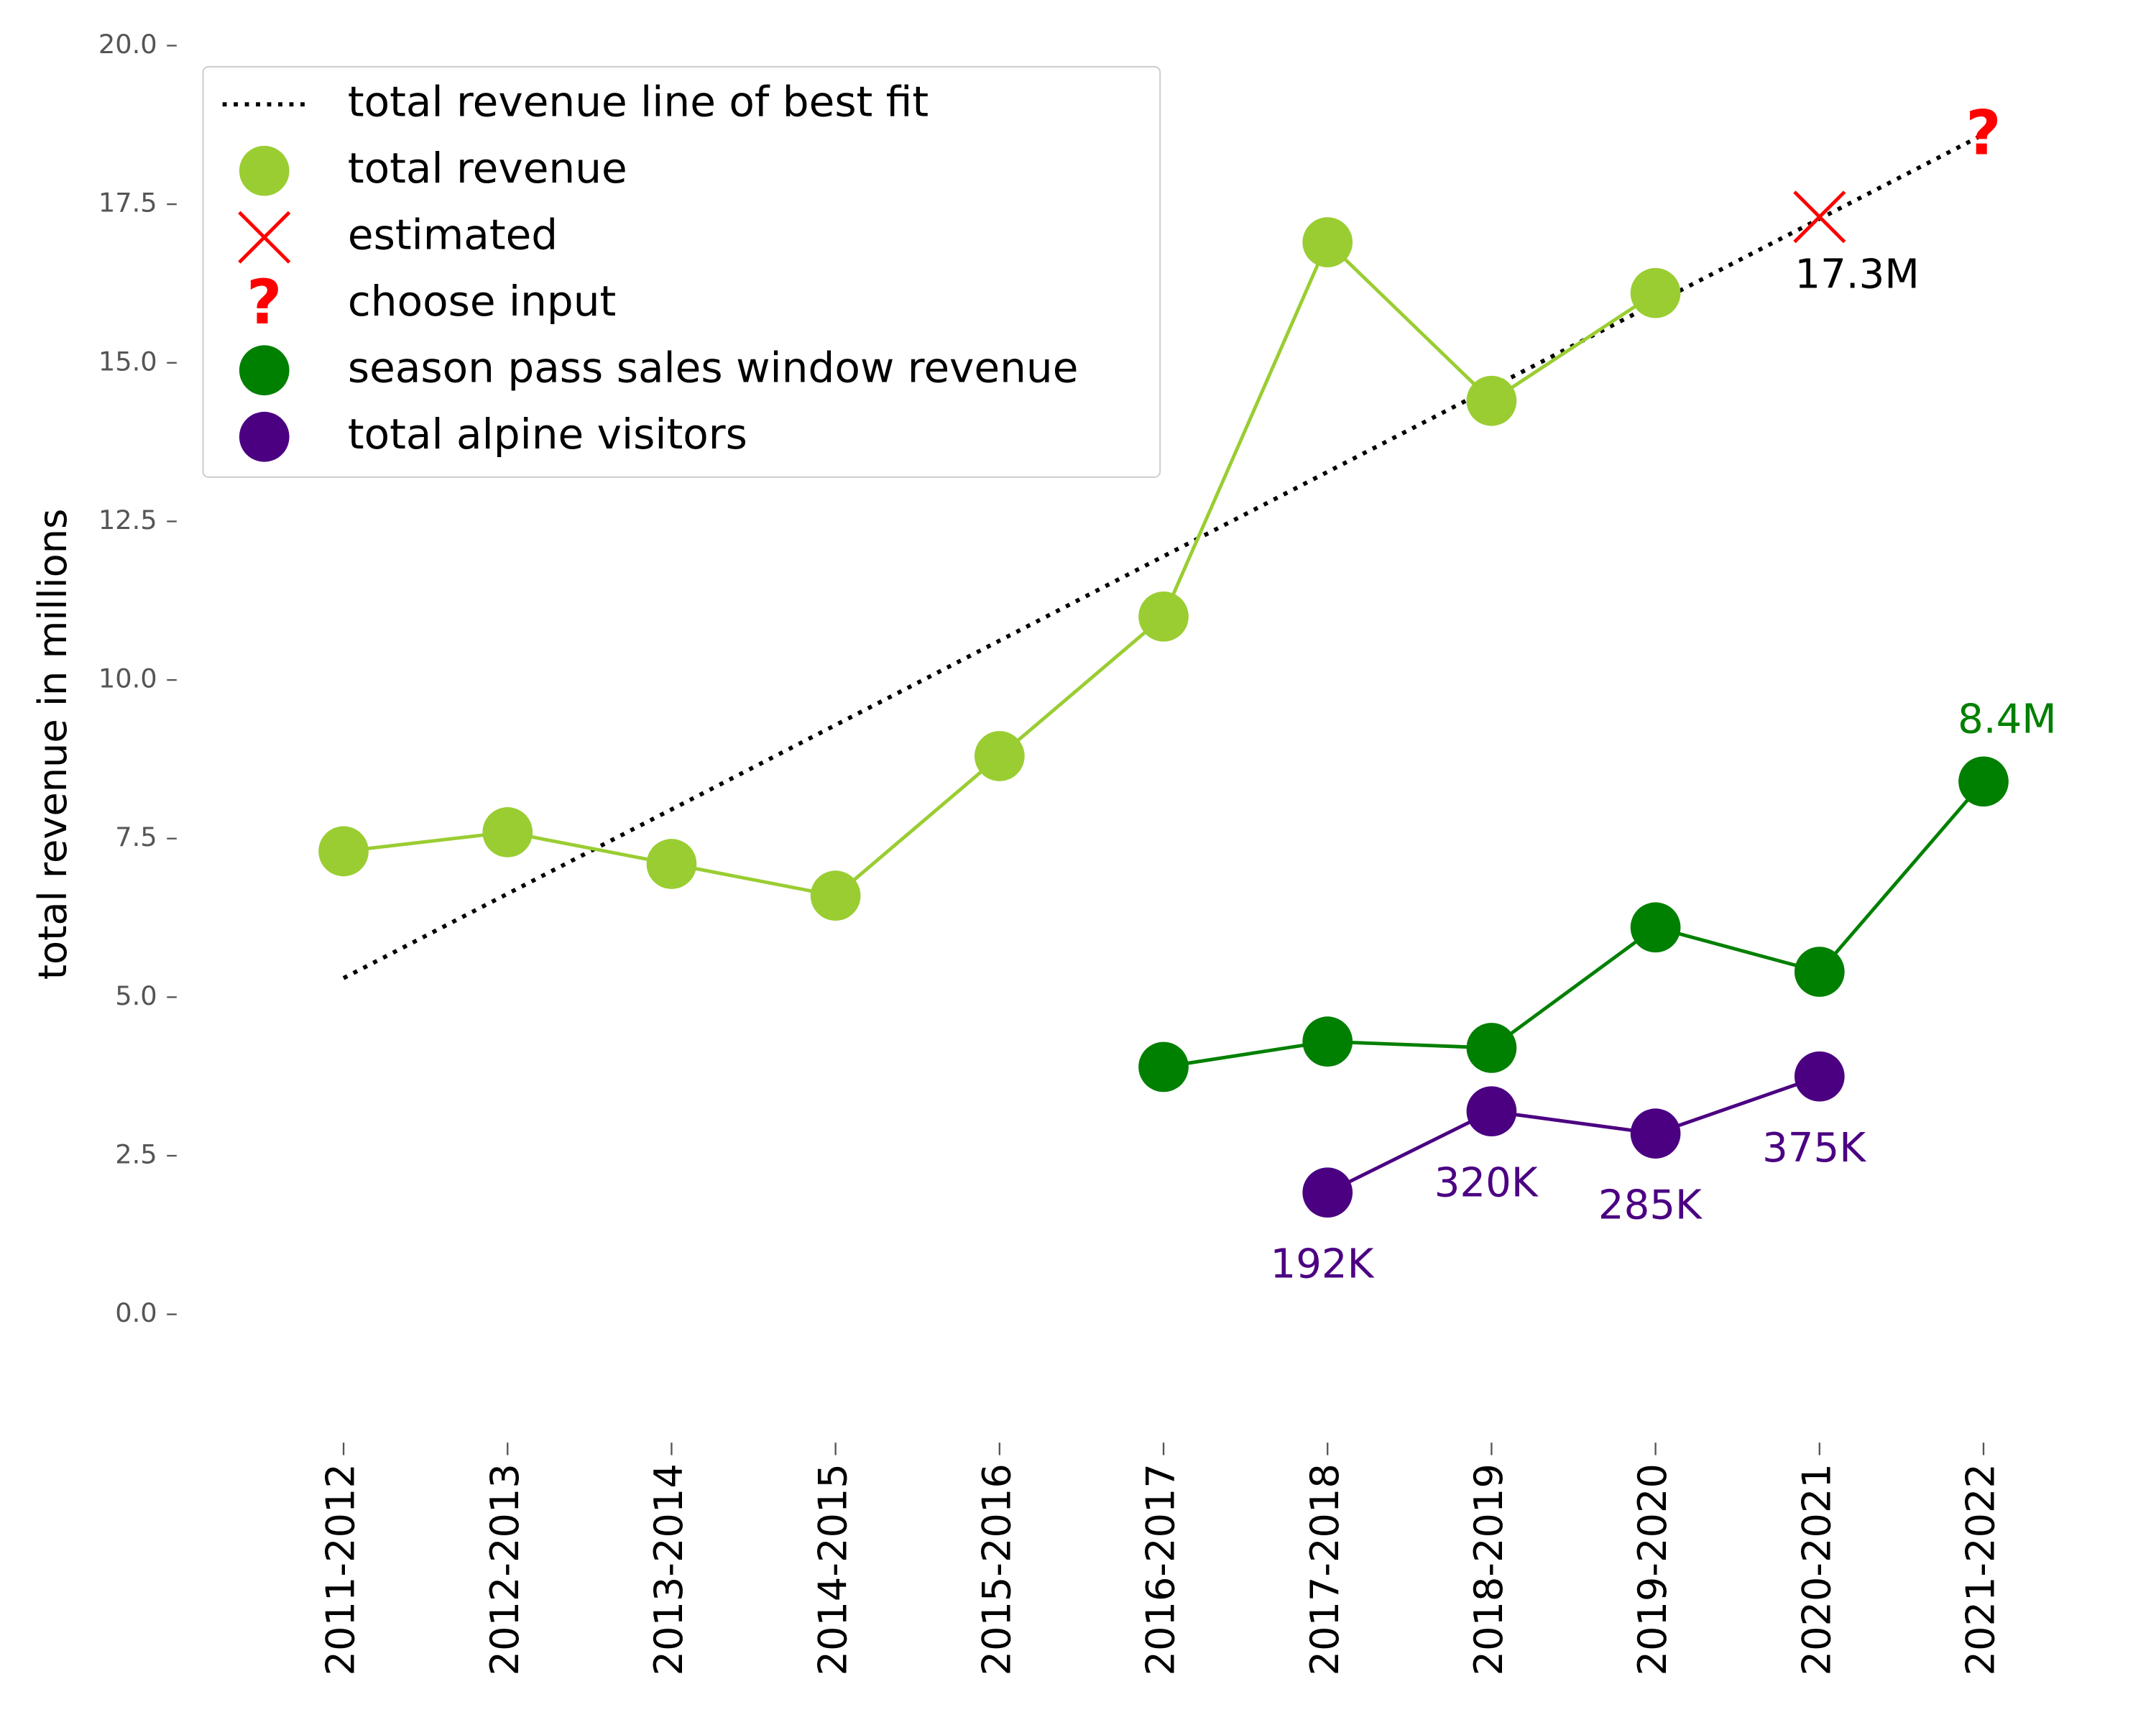 The width and height of the screenshot is (2156, 1725). What do you see at coordinates (128, 678) in the screenshot?
I see `y-tick-label: 10.0` at bounding box center [128, 678].